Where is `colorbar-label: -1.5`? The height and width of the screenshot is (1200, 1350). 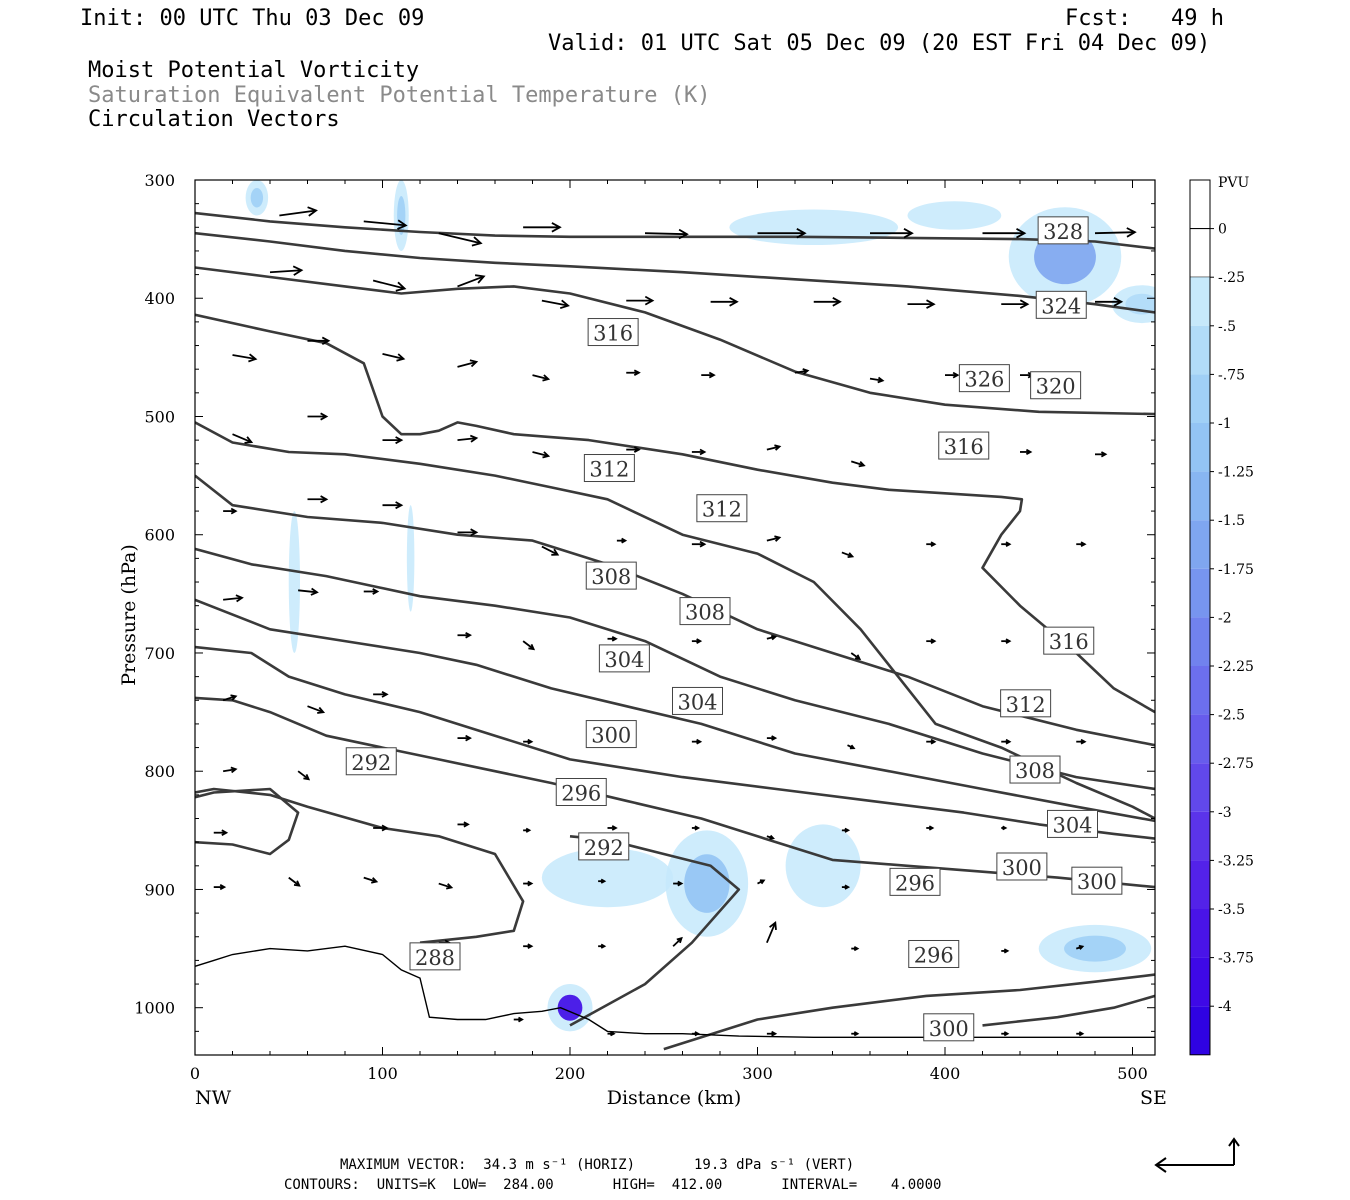
colorbar-label: -1.5 is located at coordinates (1231, 521).